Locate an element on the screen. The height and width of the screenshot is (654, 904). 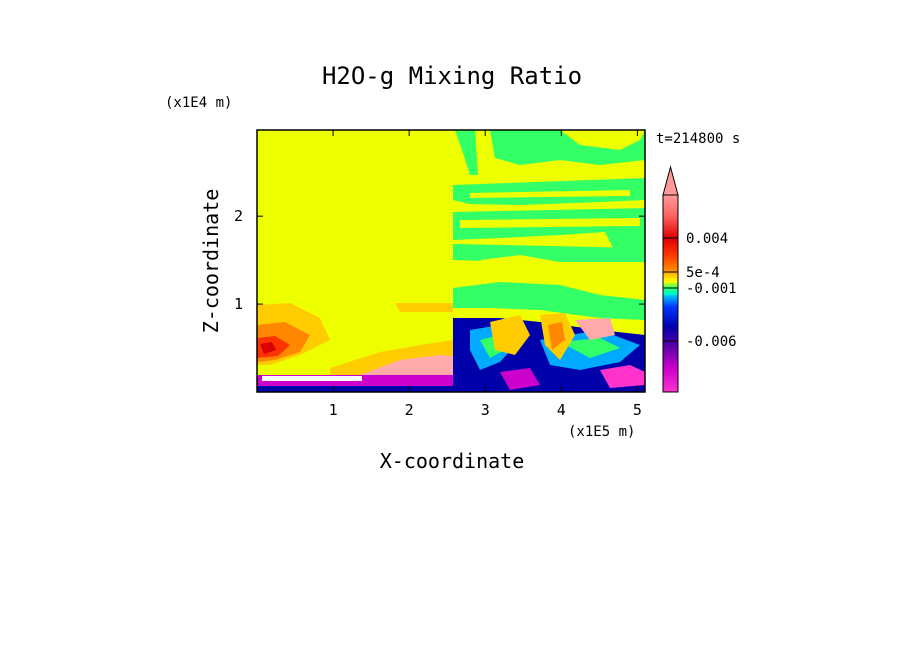
green-patch is located at coordinates (590, 348).